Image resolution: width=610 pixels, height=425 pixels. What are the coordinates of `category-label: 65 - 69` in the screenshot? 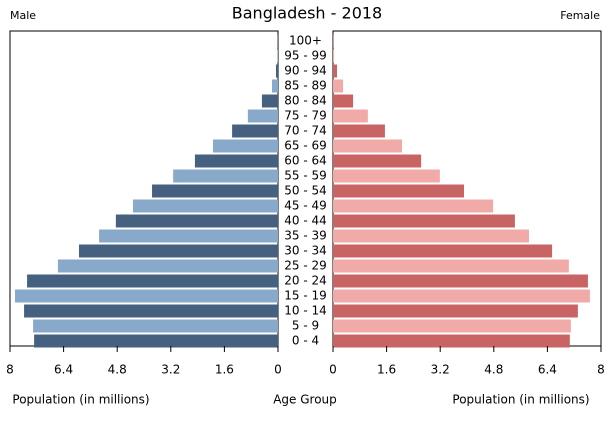 It's located at (305, 146).